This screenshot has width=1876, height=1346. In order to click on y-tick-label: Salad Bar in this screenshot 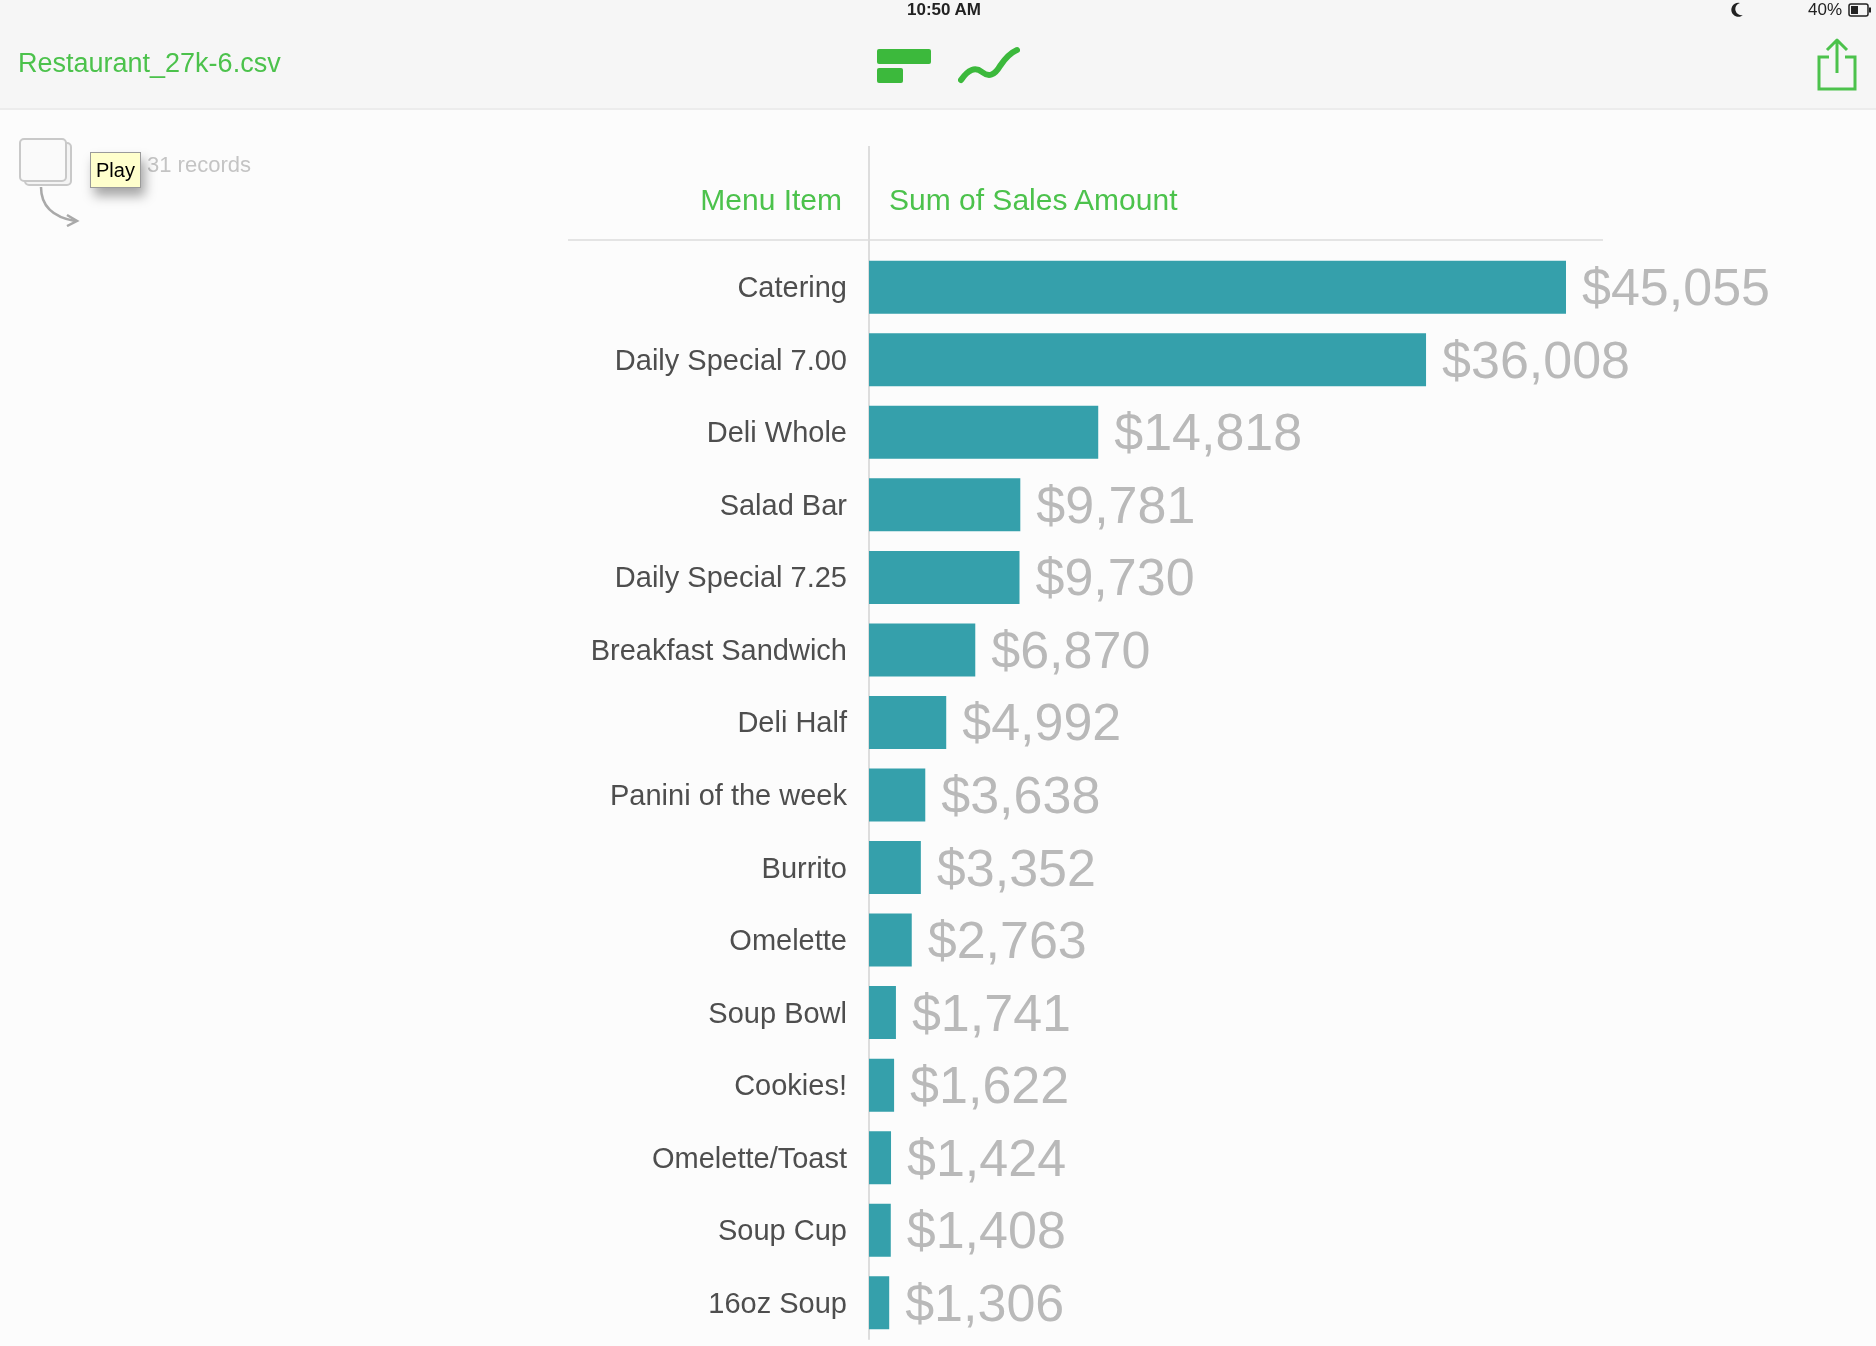, I will do `click(783, 504)`.